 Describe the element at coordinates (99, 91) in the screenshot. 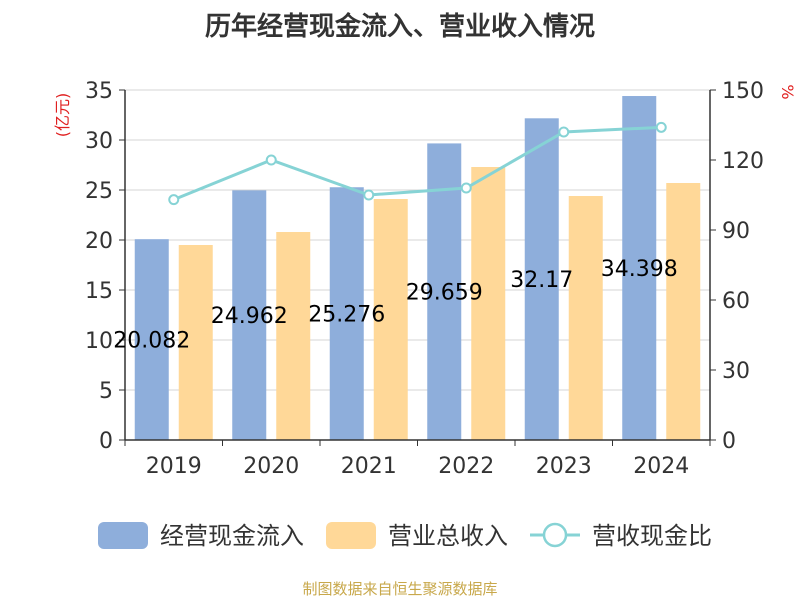

I see `y-left-tick-label: 35` at that location.